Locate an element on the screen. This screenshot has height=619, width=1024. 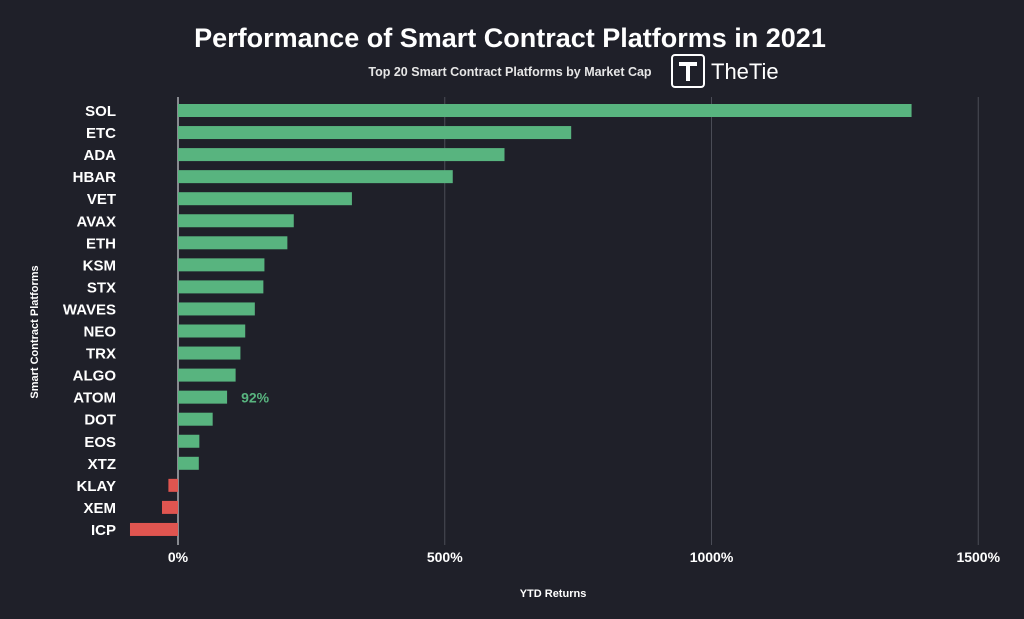
category-label: ETC is located at coordinates (101, 133).